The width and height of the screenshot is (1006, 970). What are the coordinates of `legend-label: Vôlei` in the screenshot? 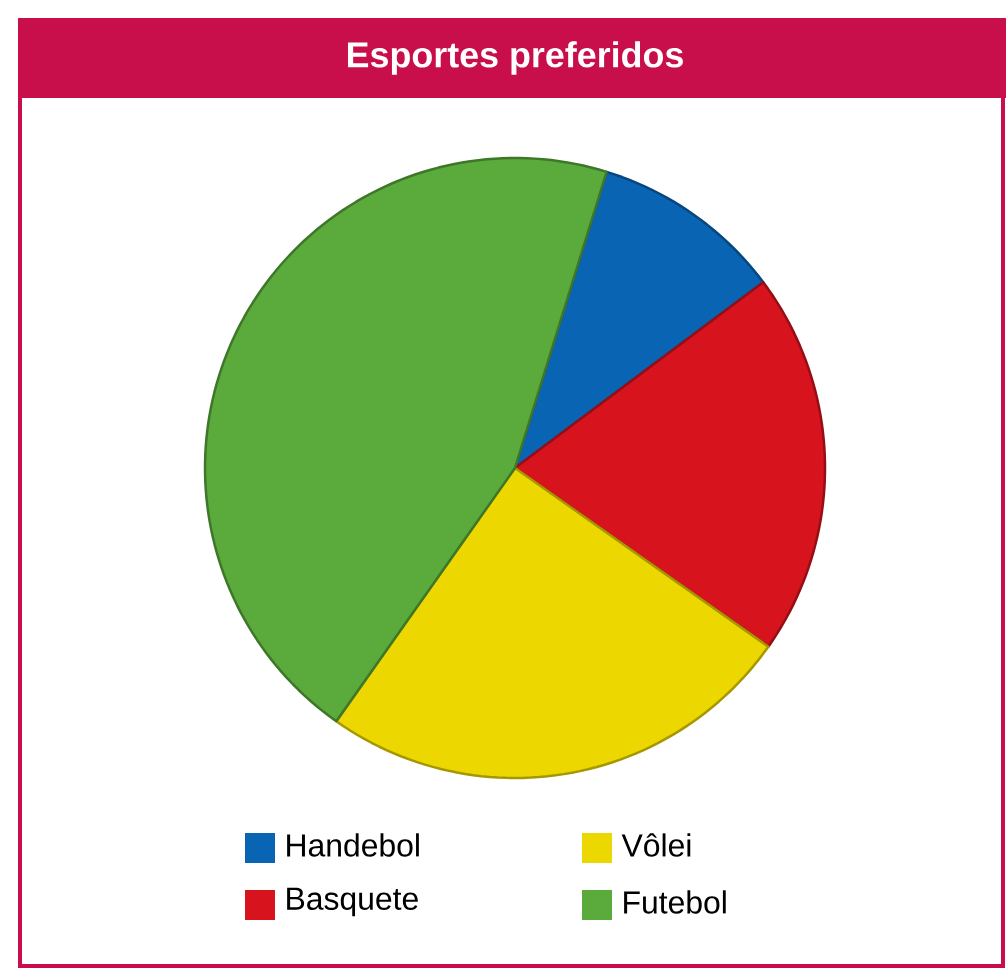 It's located at (656, 845).